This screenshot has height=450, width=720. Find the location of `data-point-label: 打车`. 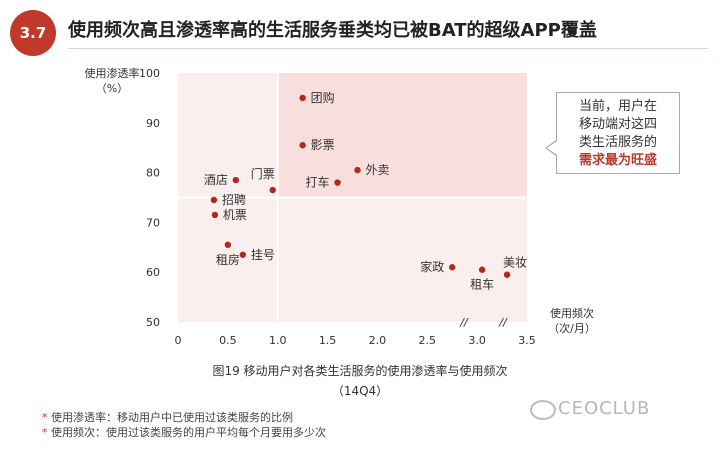

data-point-label: 打车 is located at coordinates (318, 182).